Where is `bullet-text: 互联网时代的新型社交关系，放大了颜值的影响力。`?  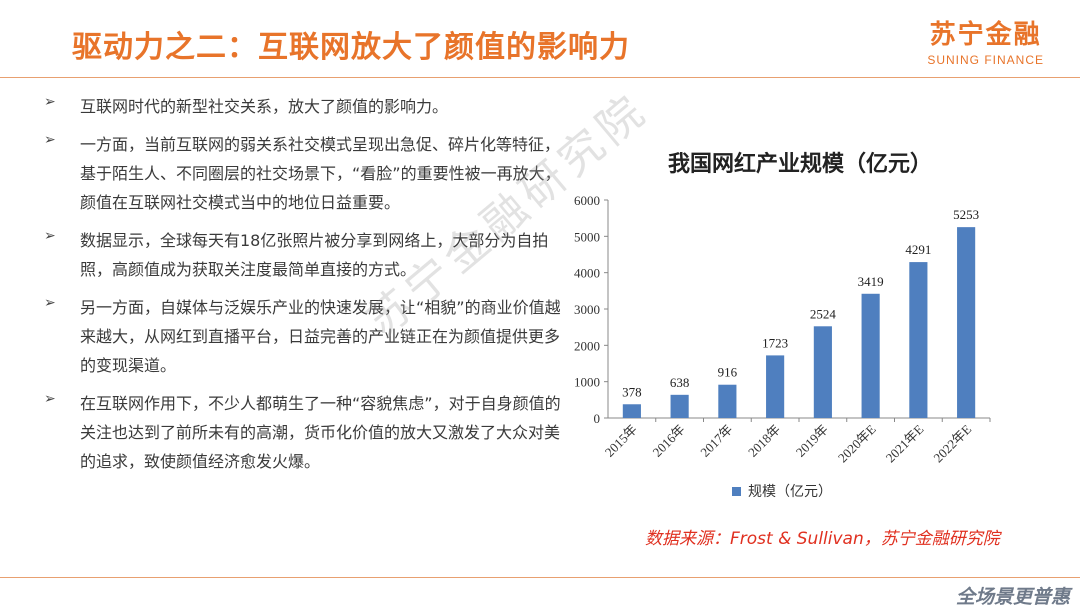
bullet-text: 互联网时代的新型社交关系，放大了颜值的影响力。 is located at coordinates (264, 106).